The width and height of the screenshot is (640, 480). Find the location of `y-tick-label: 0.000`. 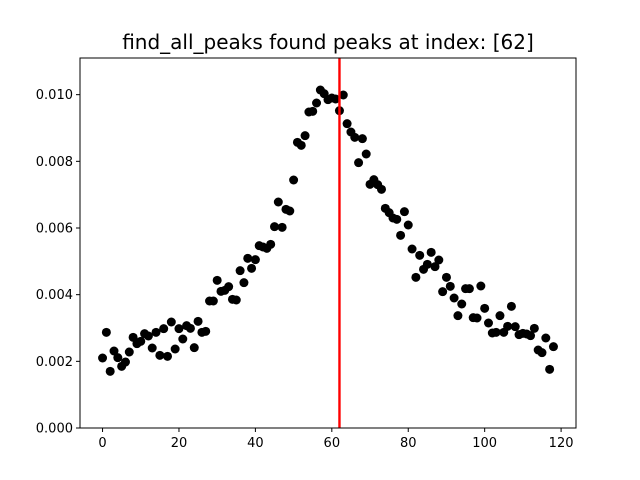

y-tick-label: 0.000 is located at coordinates (54, 429).